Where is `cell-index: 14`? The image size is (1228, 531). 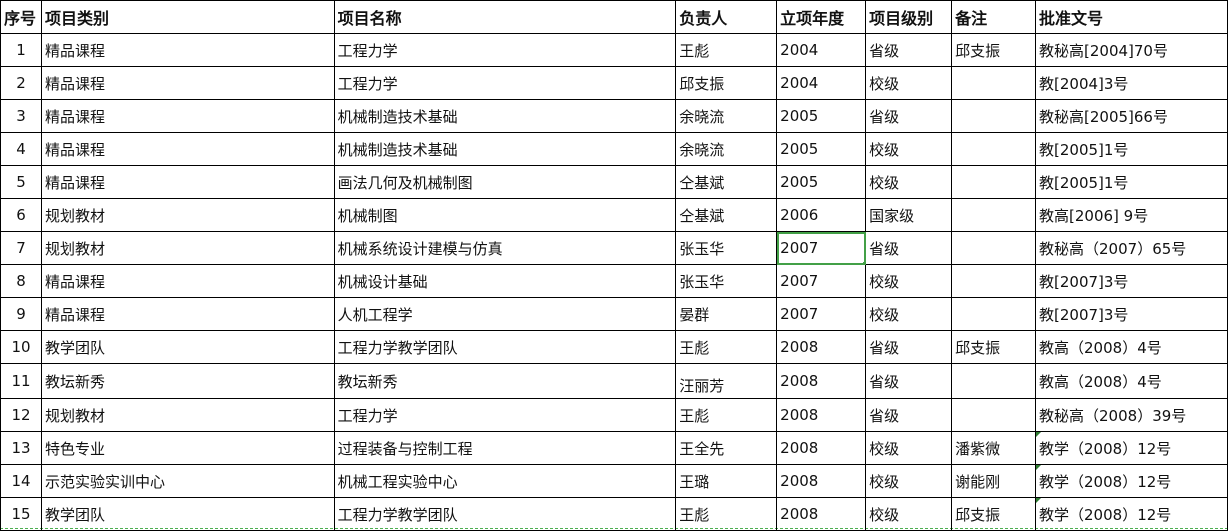 cell-index: 14 is located at coordinates (21, 481).